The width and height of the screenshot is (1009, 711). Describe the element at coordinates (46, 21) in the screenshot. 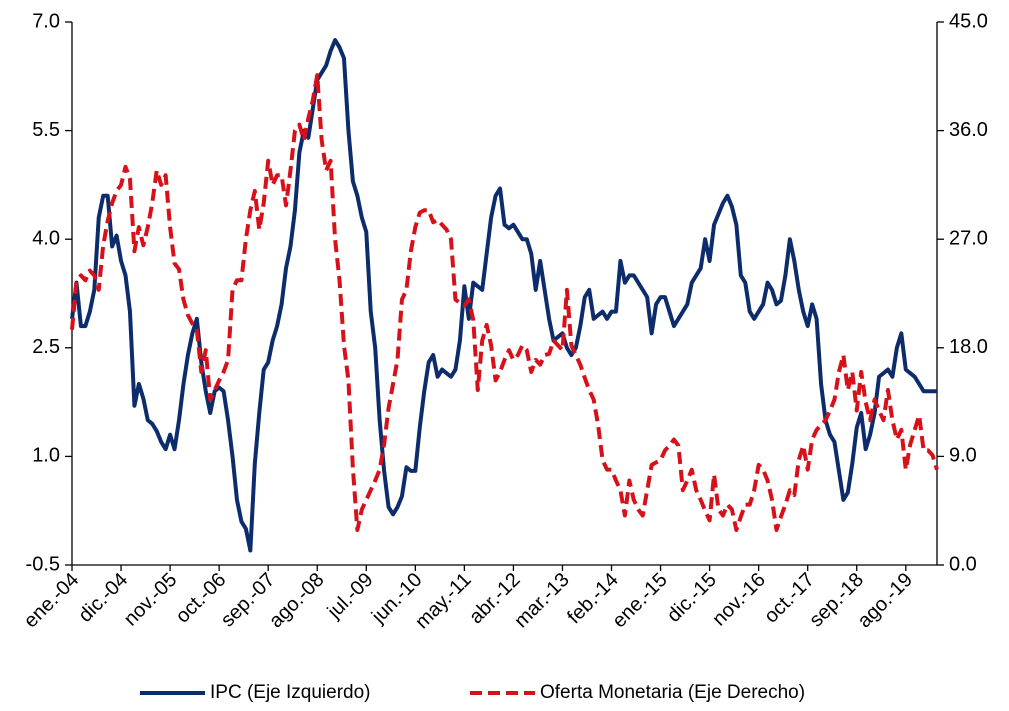

I see `y-tick-label: 7.0` at that location.